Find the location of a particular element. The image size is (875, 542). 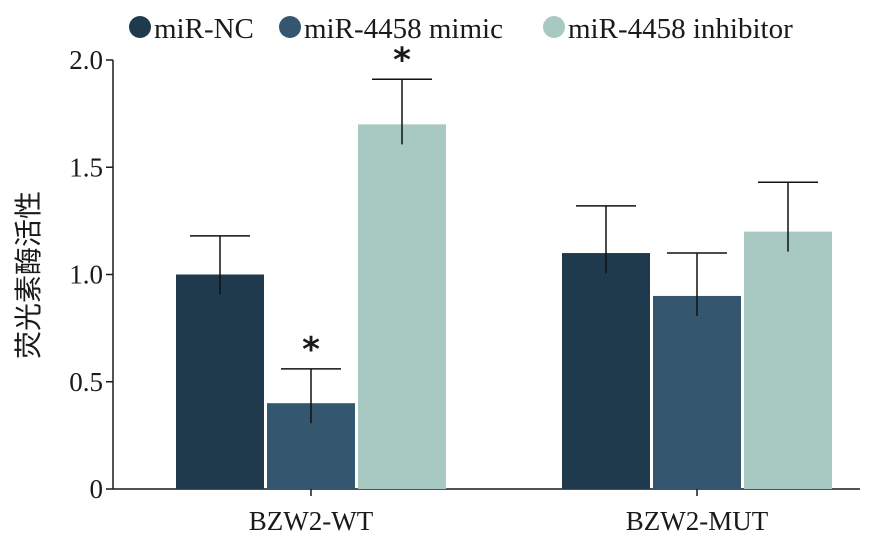

y-tick-label: 1.5 is located at coordinates (86, 167).